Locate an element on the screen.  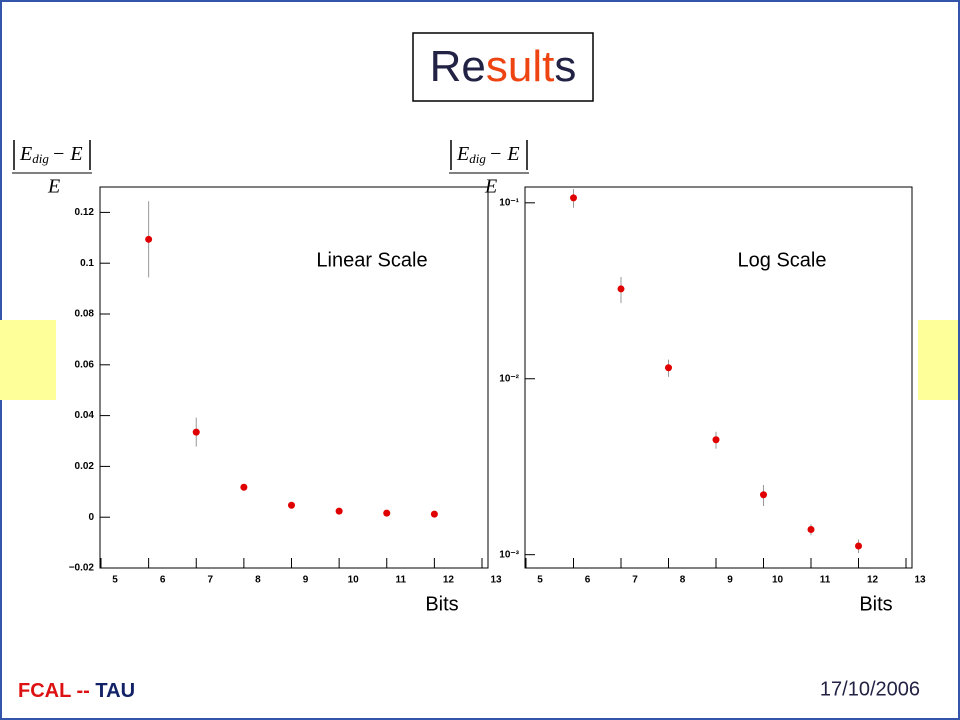
y-tick-label: 0.02 is located at coordinates (85, 466).